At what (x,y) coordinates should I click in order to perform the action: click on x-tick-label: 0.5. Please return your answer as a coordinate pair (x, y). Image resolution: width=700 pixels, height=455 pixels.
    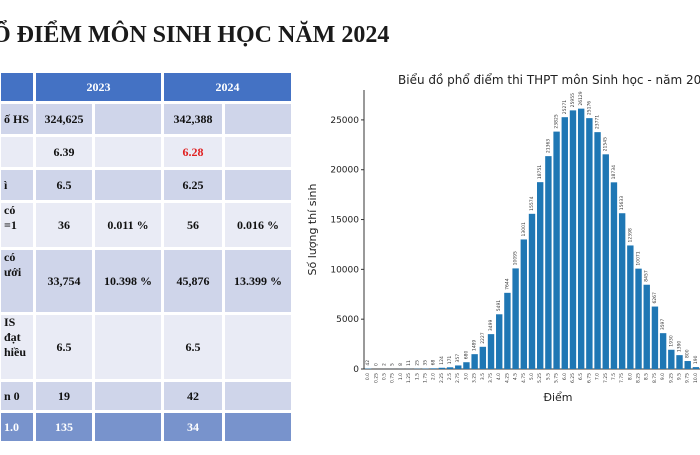
    Looking at the image, I should click on (384, 376).